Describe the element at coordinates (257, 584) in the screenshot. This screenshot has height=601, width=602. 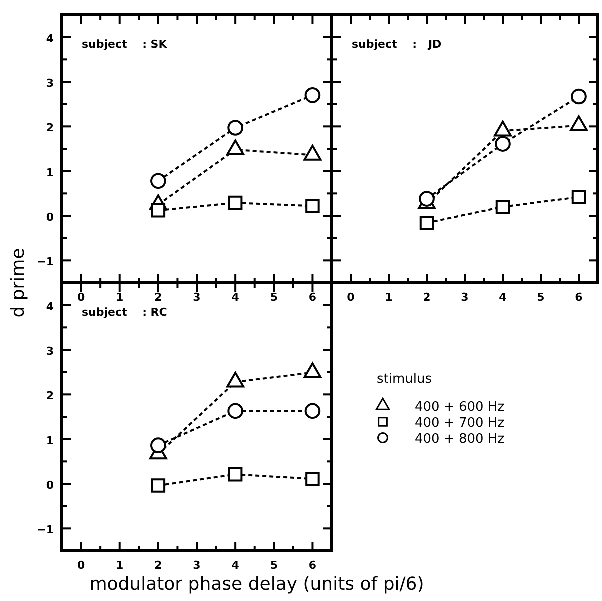
I see `x-axis-title: modulator phase delay (units of pi/6)` at that location.